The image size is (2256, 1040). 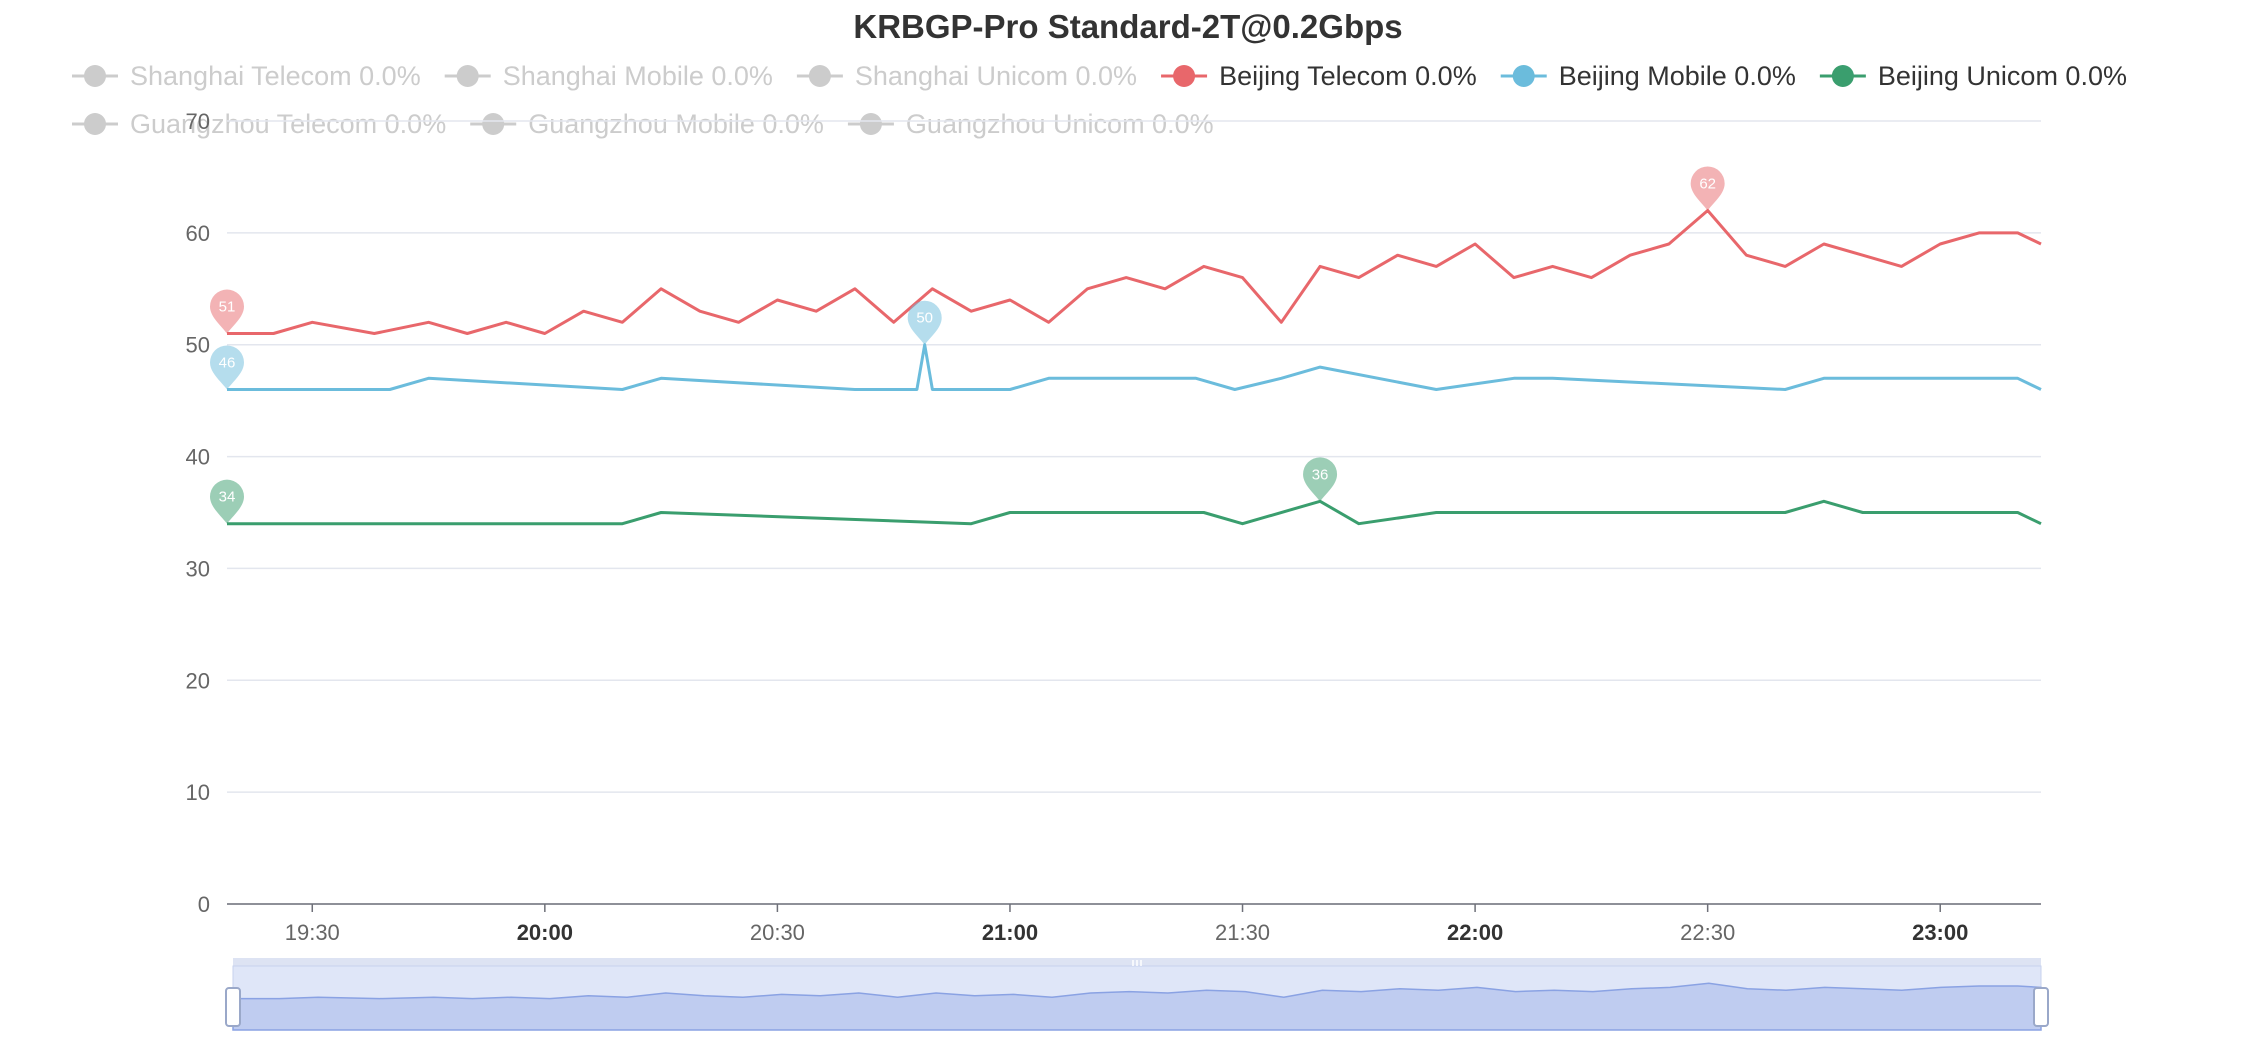 What do you see at coordinates (312, 932) in the screenshot?
I see `x-tick-label: 19:30` at bounding box center [312, 932].